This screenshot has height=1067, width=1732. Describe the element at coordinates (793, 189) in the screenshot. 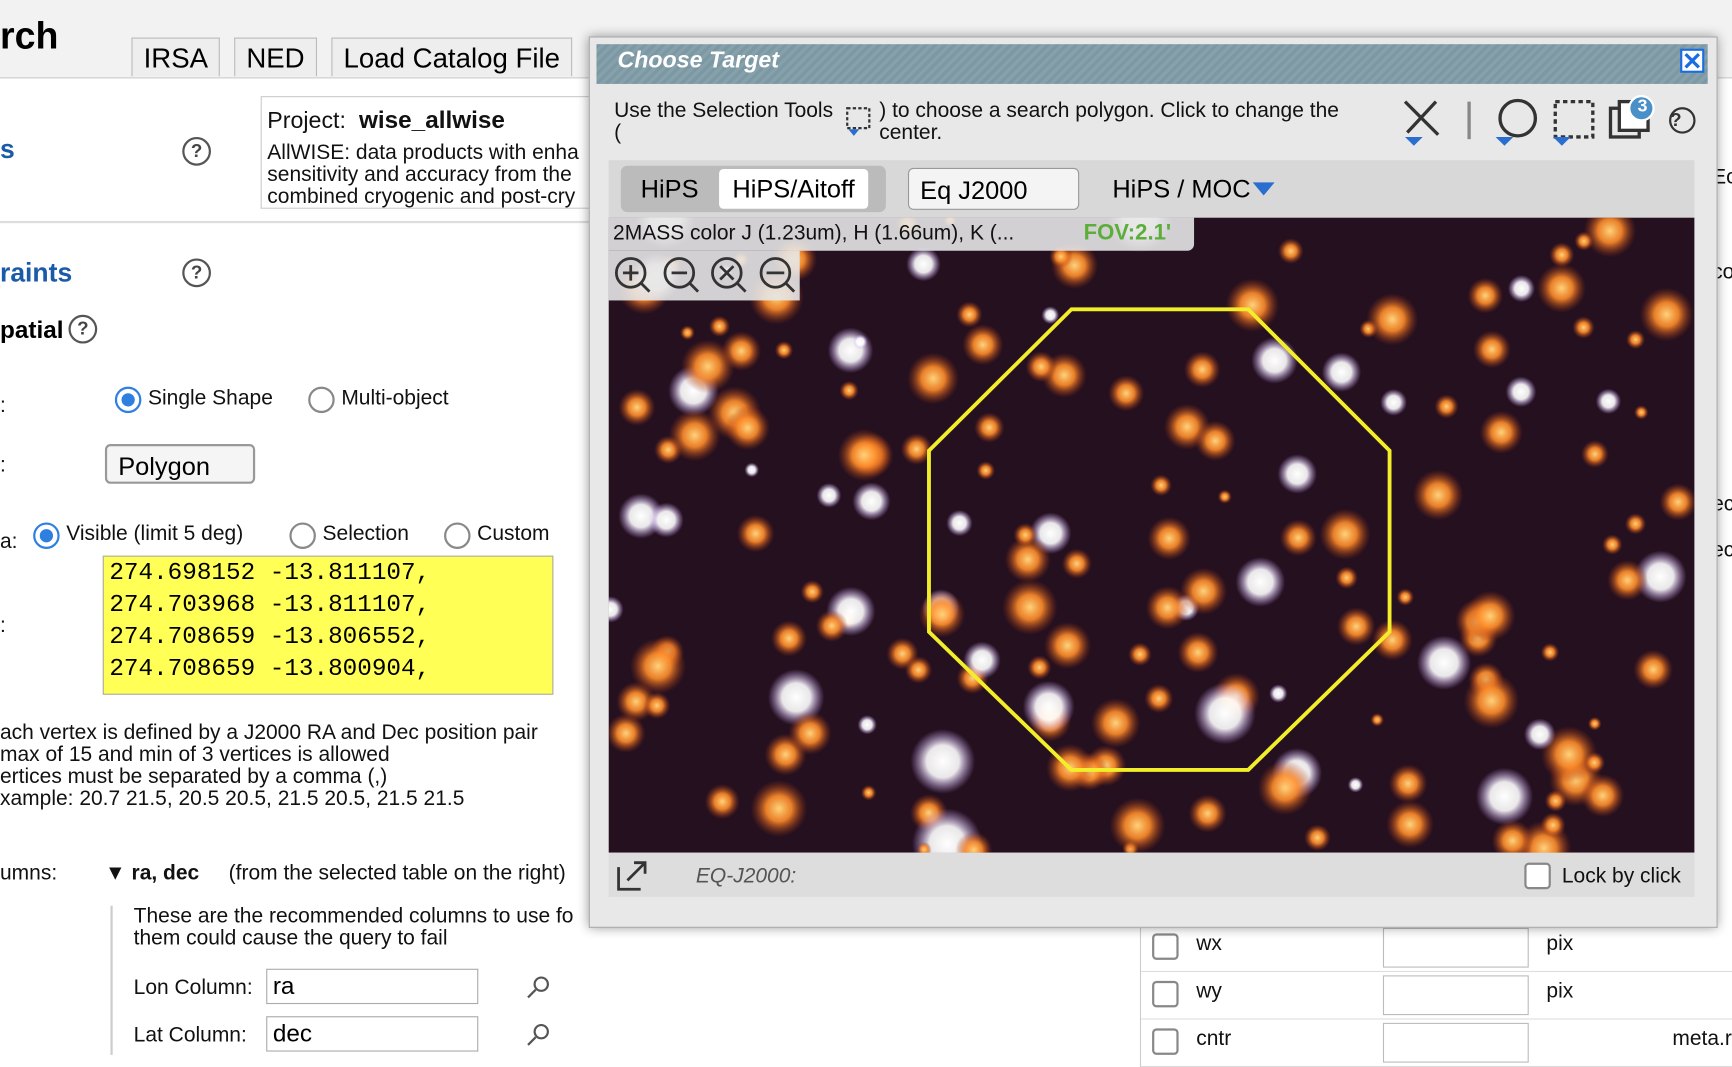

I see `view-tab-active: HiPS/Aitoff` at that location.